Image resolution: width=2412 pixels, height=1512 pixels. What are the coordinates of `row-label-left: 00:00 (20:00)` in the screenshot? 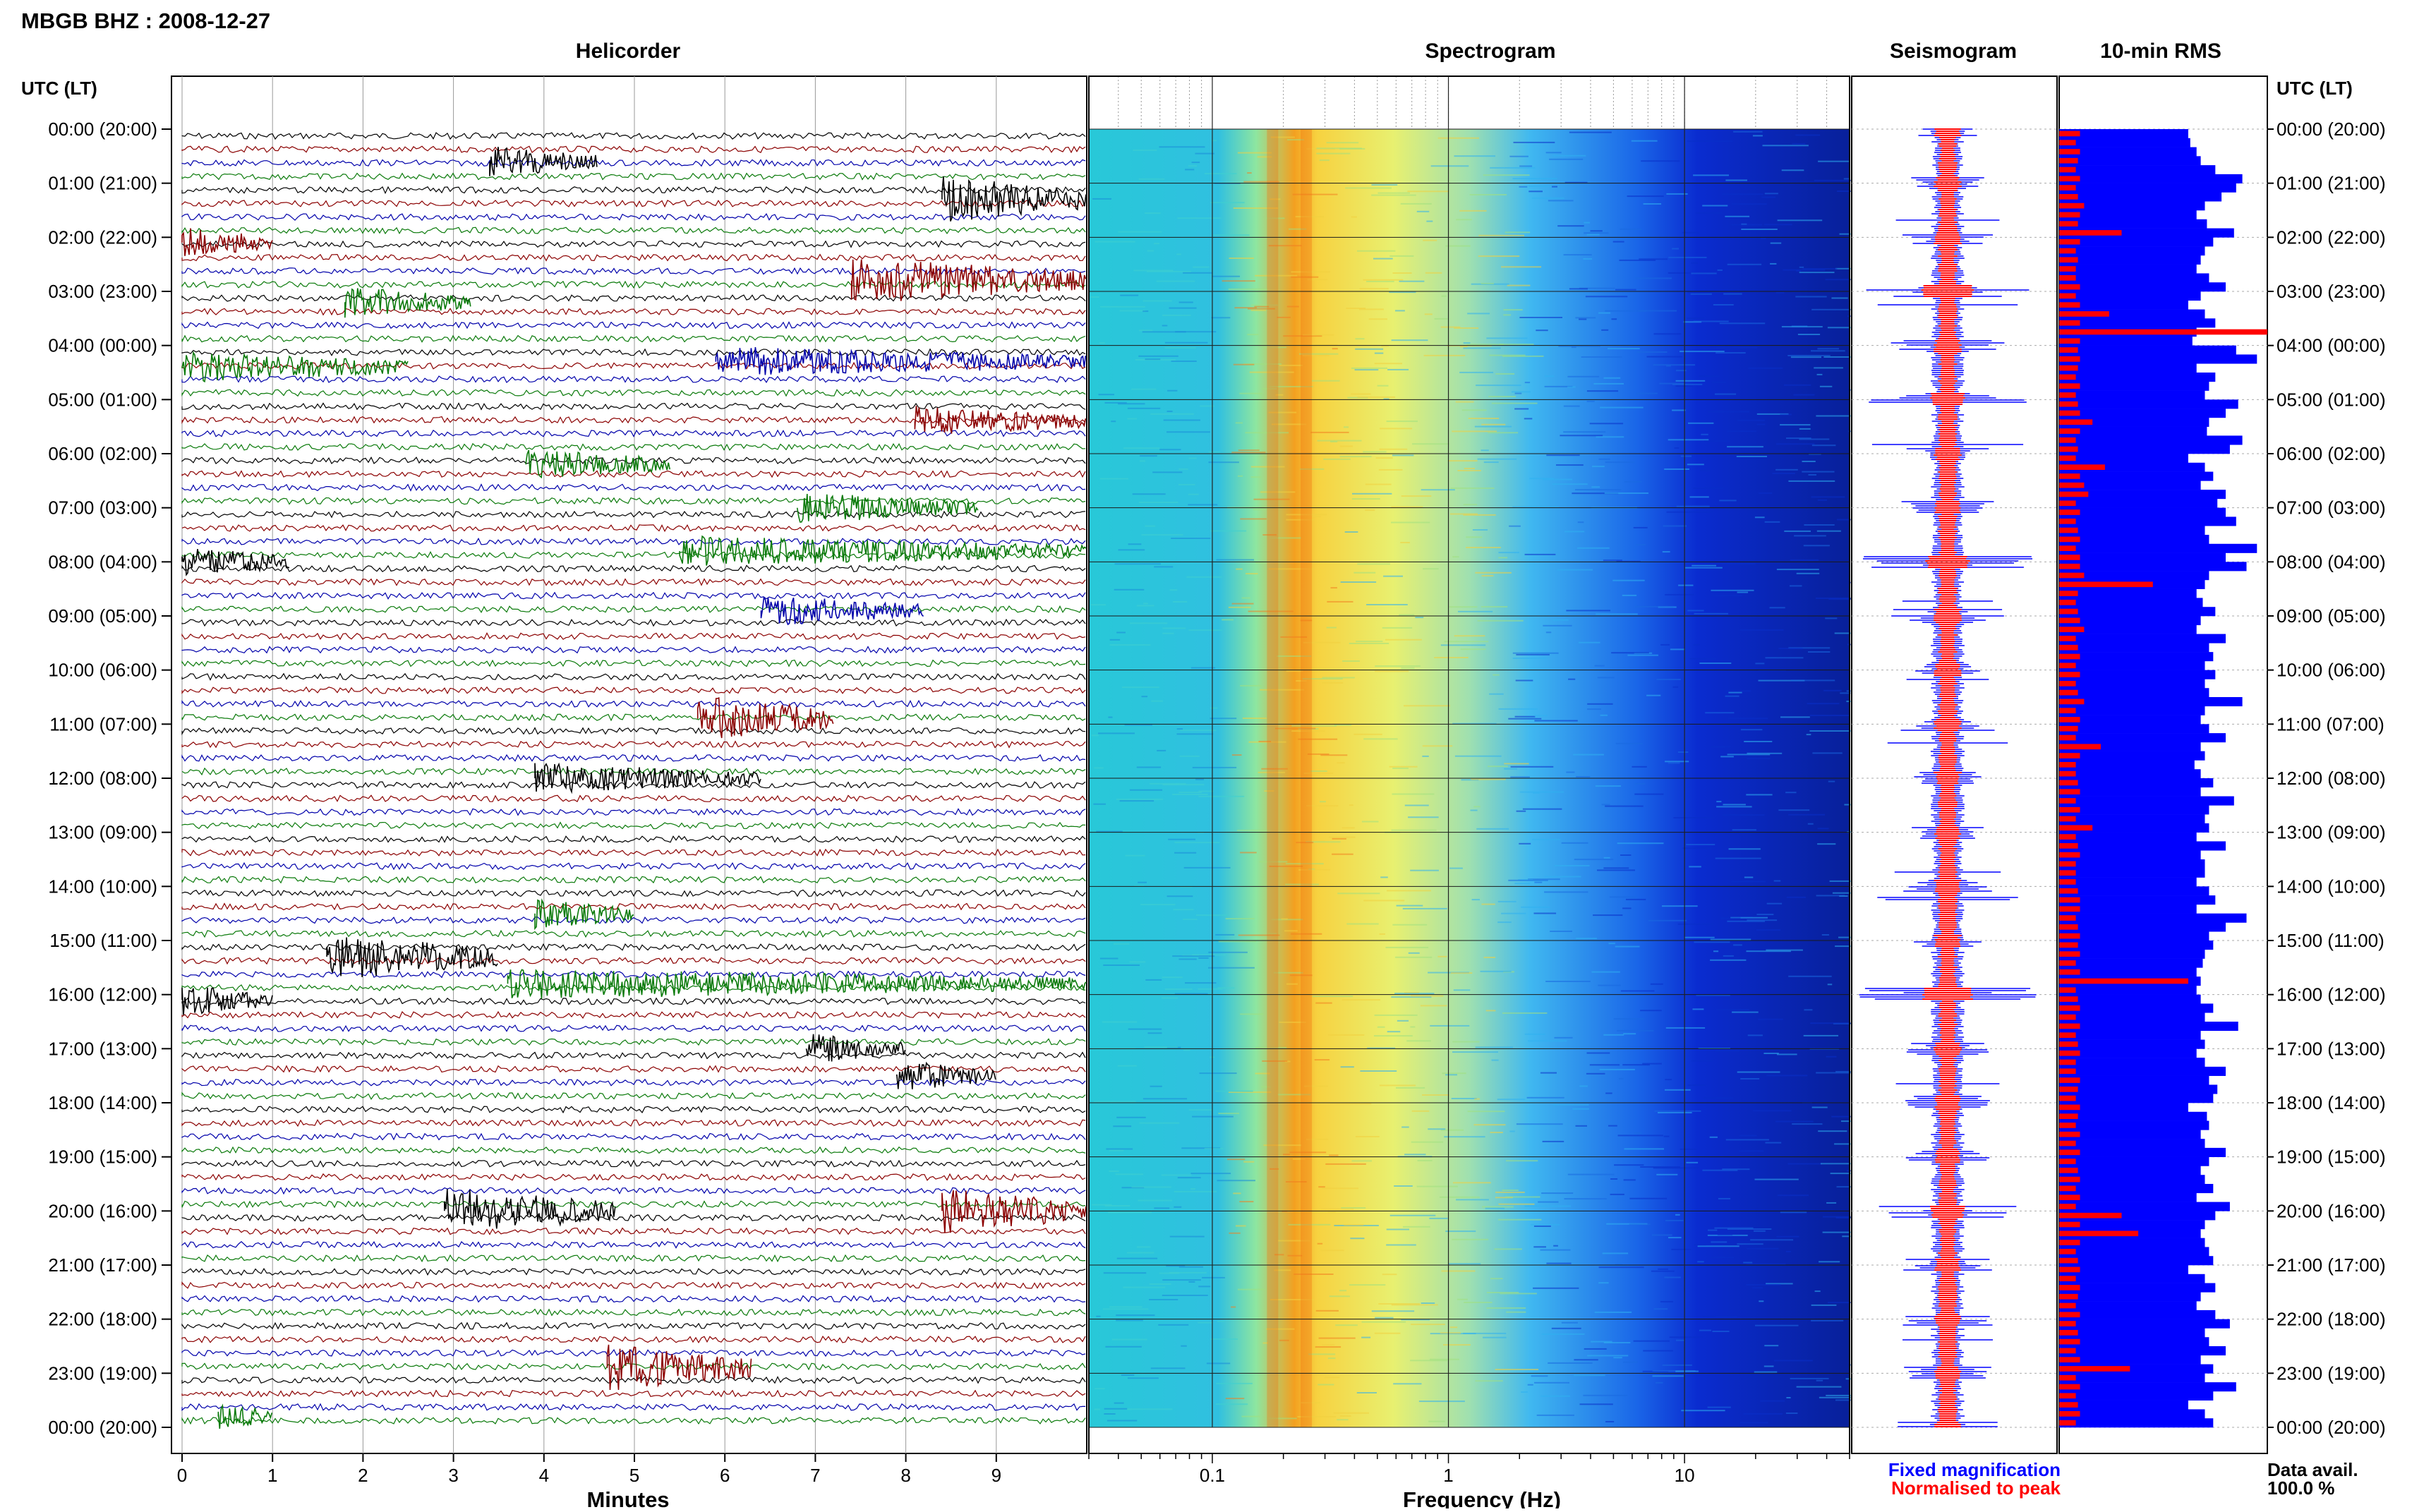 It's located at (102, 129).